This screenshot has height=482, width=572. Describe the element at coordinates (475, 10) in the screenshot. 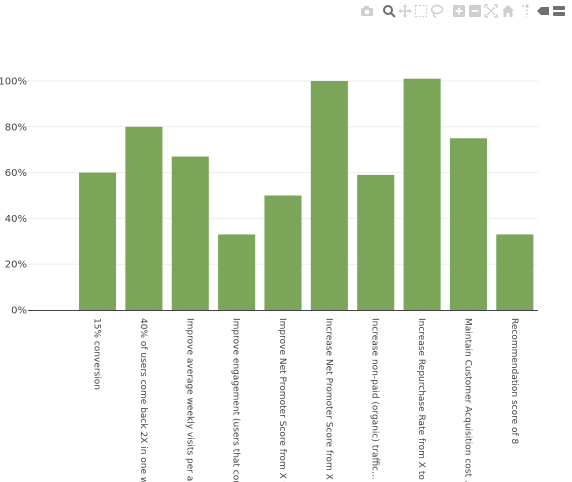

I see `zoom-out-icon` at that location.